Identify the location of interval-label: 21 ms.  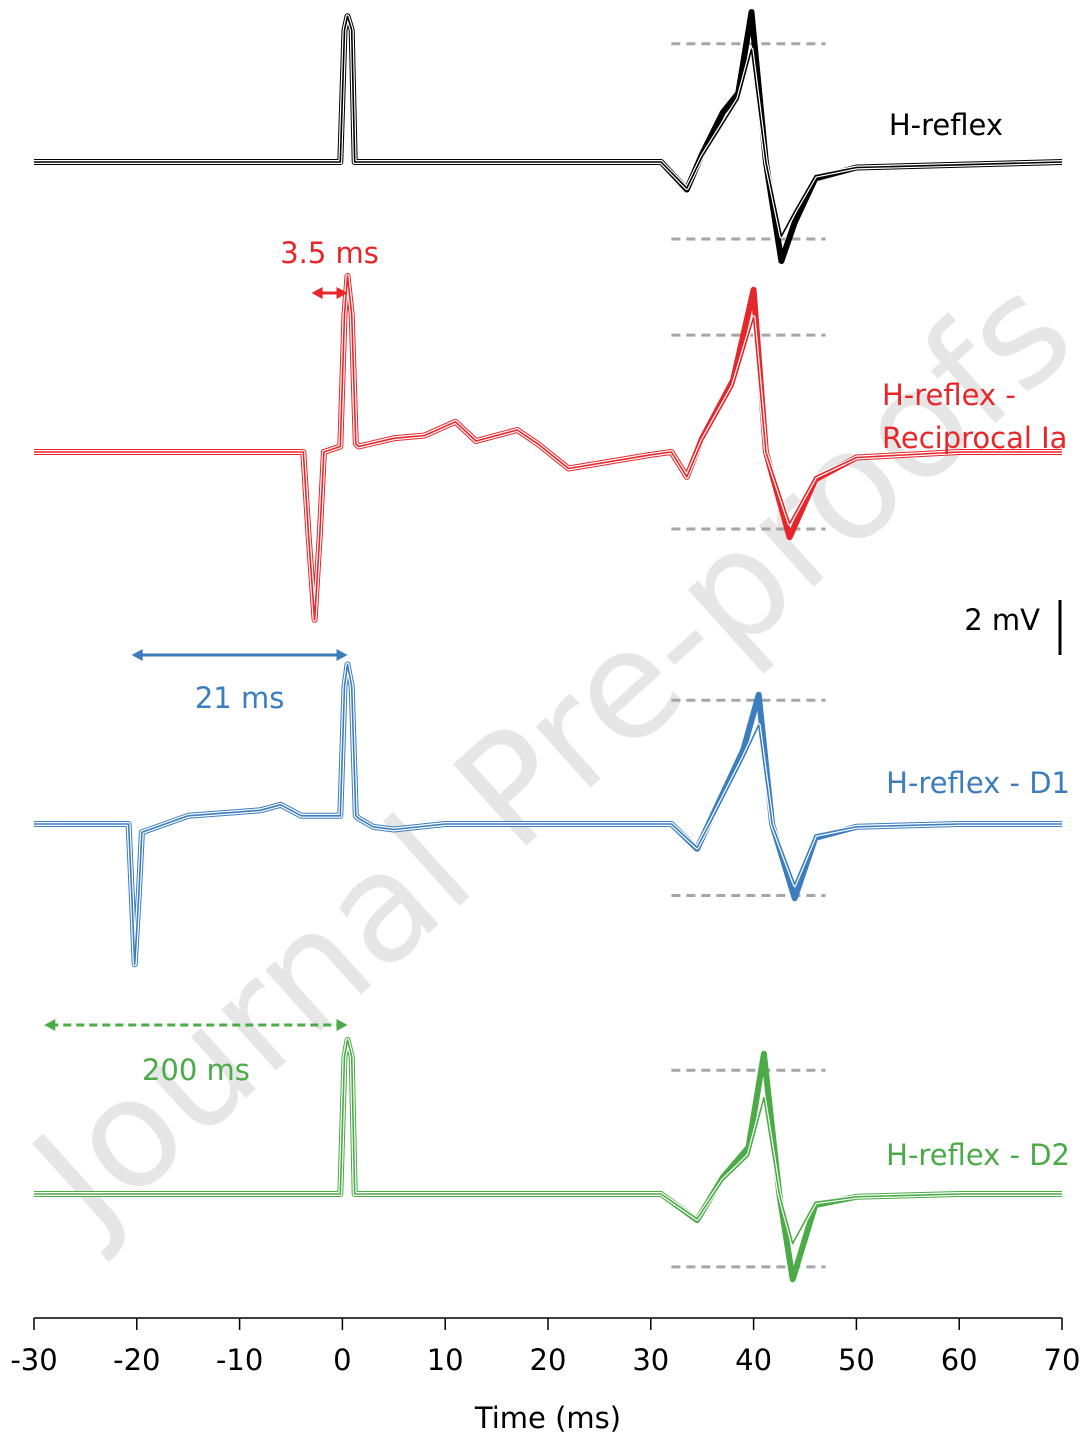
(239, 698).